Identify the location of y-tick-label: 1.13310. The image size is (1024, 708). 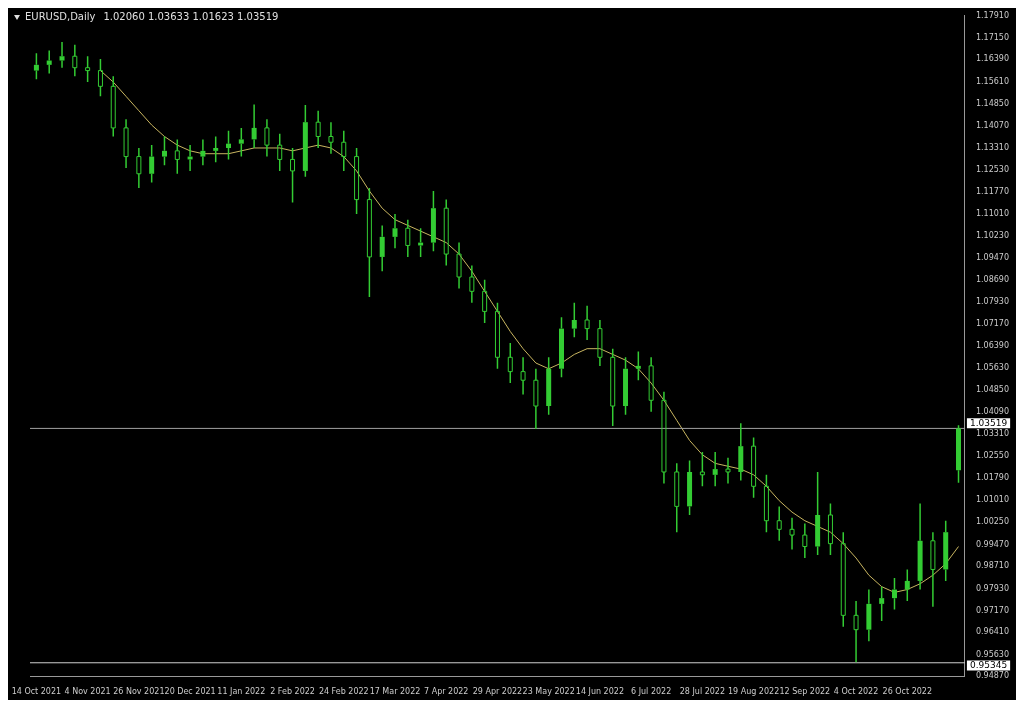
(992, 147).